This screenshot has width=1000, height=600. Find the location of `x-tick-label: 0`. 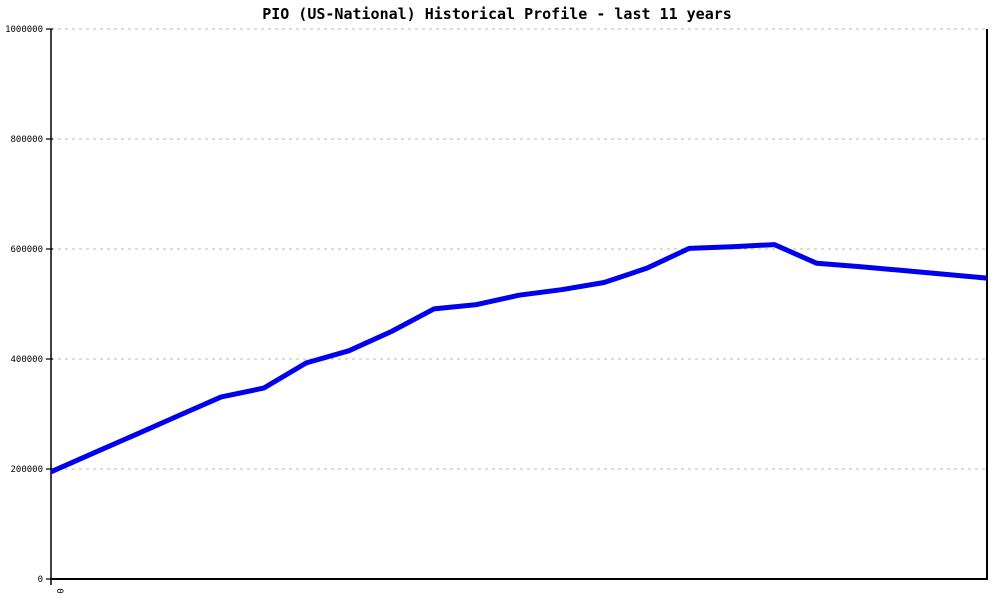

x-tick-label: 0 is located at coordinates (59, 590).